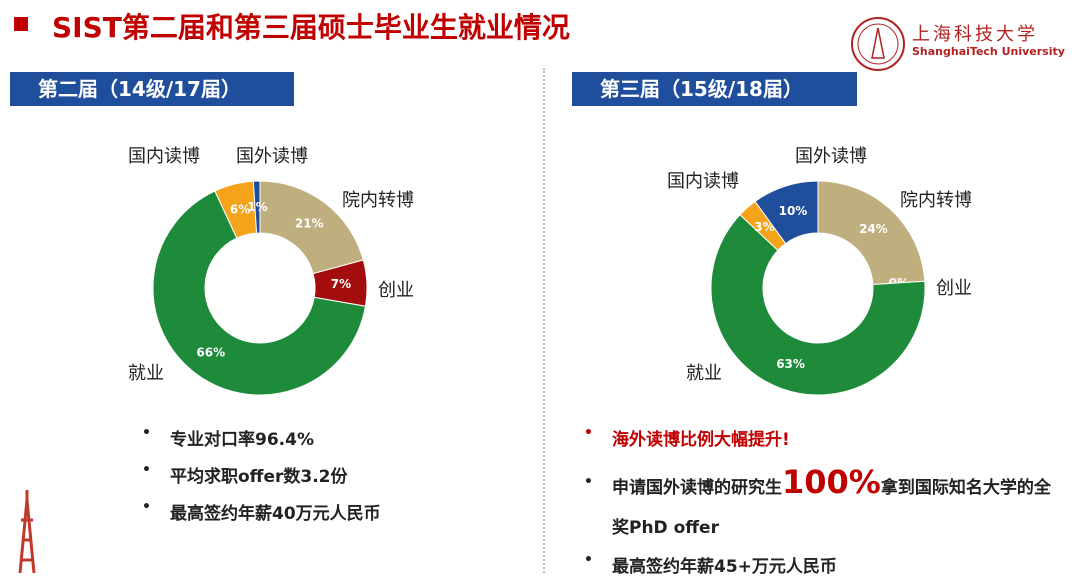 Image resolution: width=1080 pixels, height=577 pixels. What do you see at coordinates (27, 531) in the screenshot?
I see `tower-decoration` at bounding box center [27, 531].